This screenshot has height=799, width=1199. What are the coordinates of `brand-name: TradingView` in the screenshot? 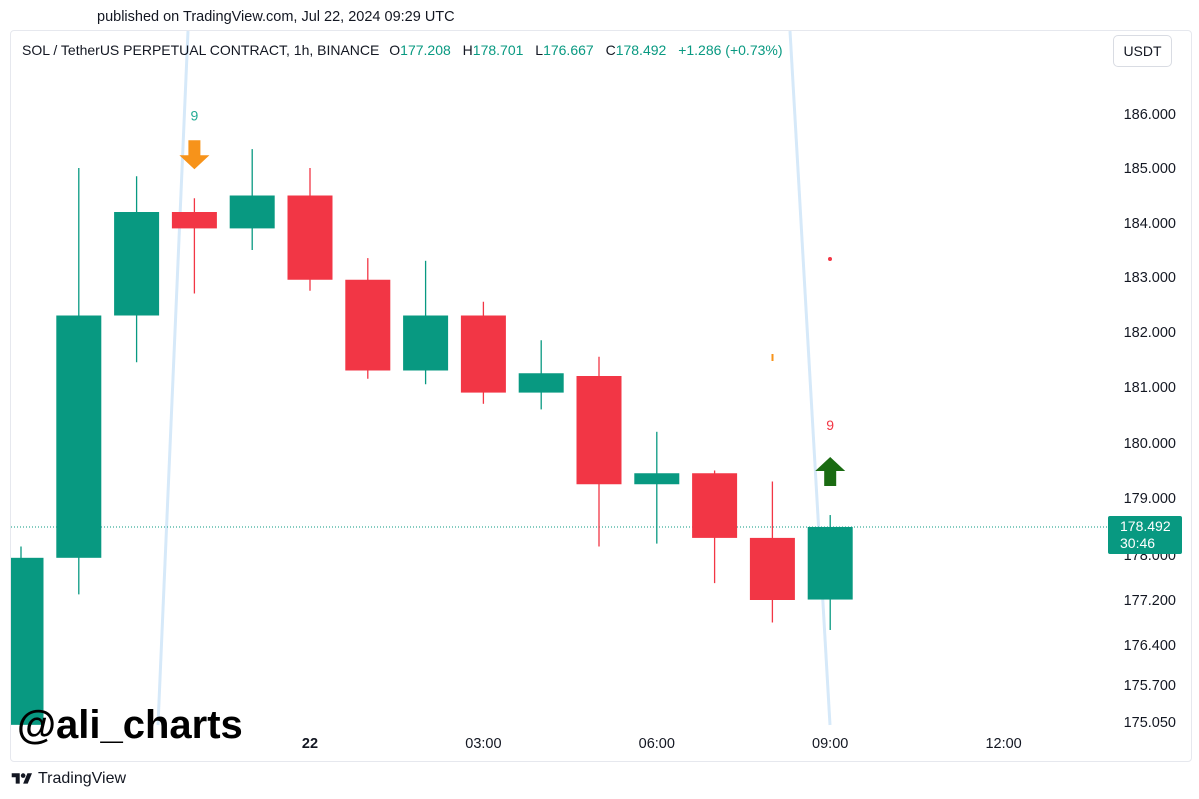 It's located at (82, 778).